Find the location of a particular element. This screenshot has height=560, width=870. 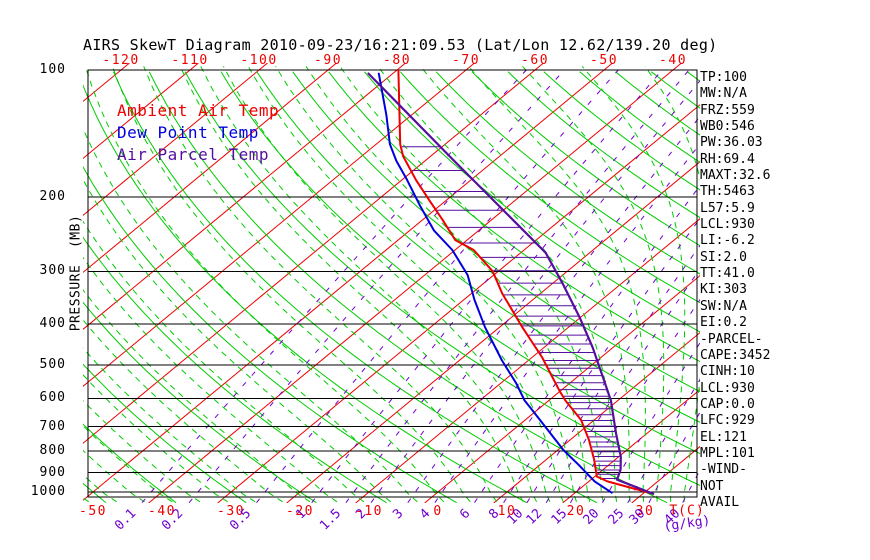

temp-axis-bottom-tick: -30 is located at coordinates (231, 511).